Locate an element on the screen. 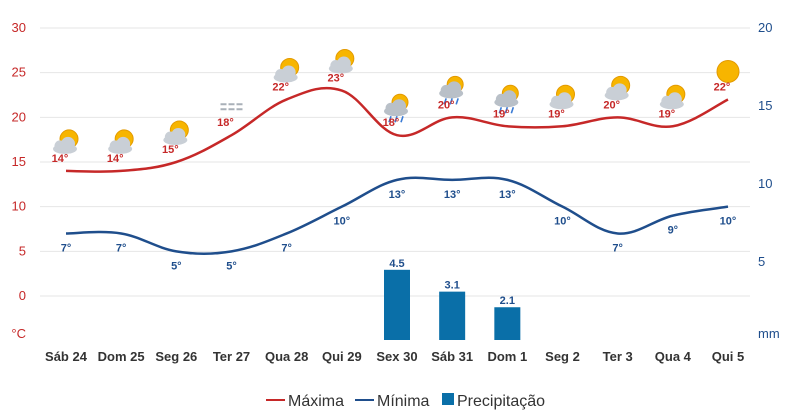 The height and width of the screenshot is (416, 799). right-axis: 20 15 10 5 mm is located at coordinates (769, 180).